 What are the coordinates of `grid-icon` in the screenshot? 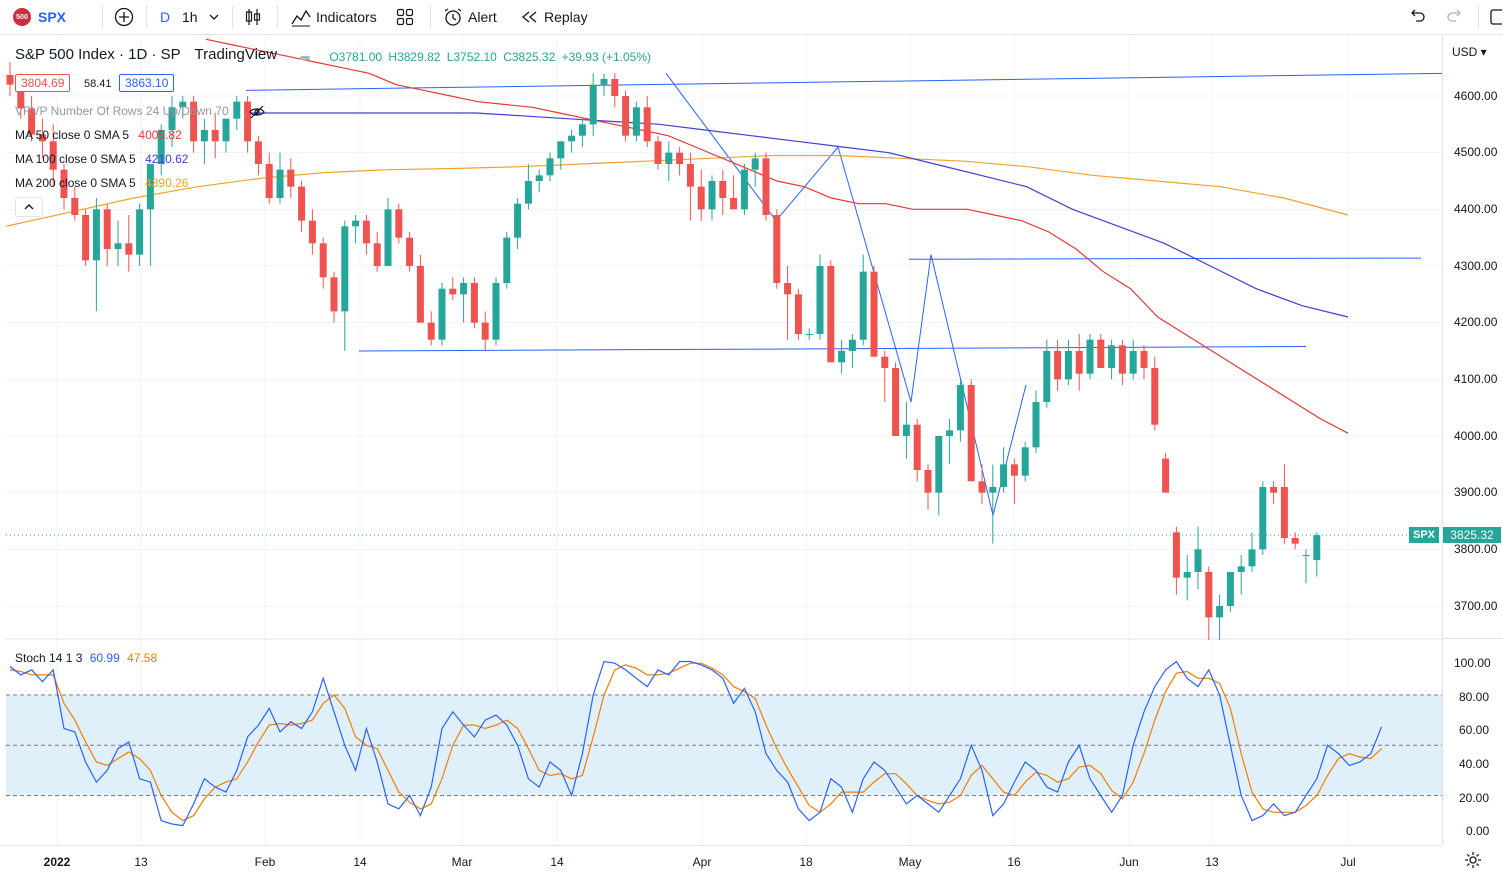 It's located at (405, 17).